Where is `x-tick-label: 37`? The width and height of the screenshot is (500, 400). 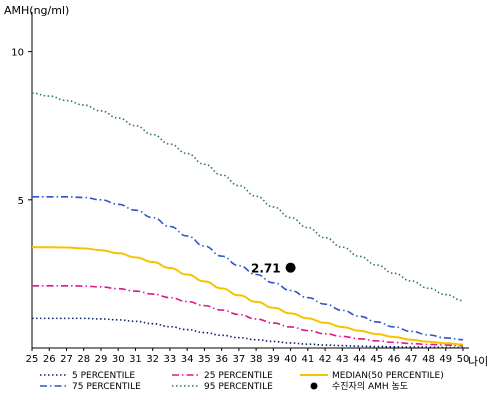
x-tick-label: 37 is located at coordinates (239, 359).